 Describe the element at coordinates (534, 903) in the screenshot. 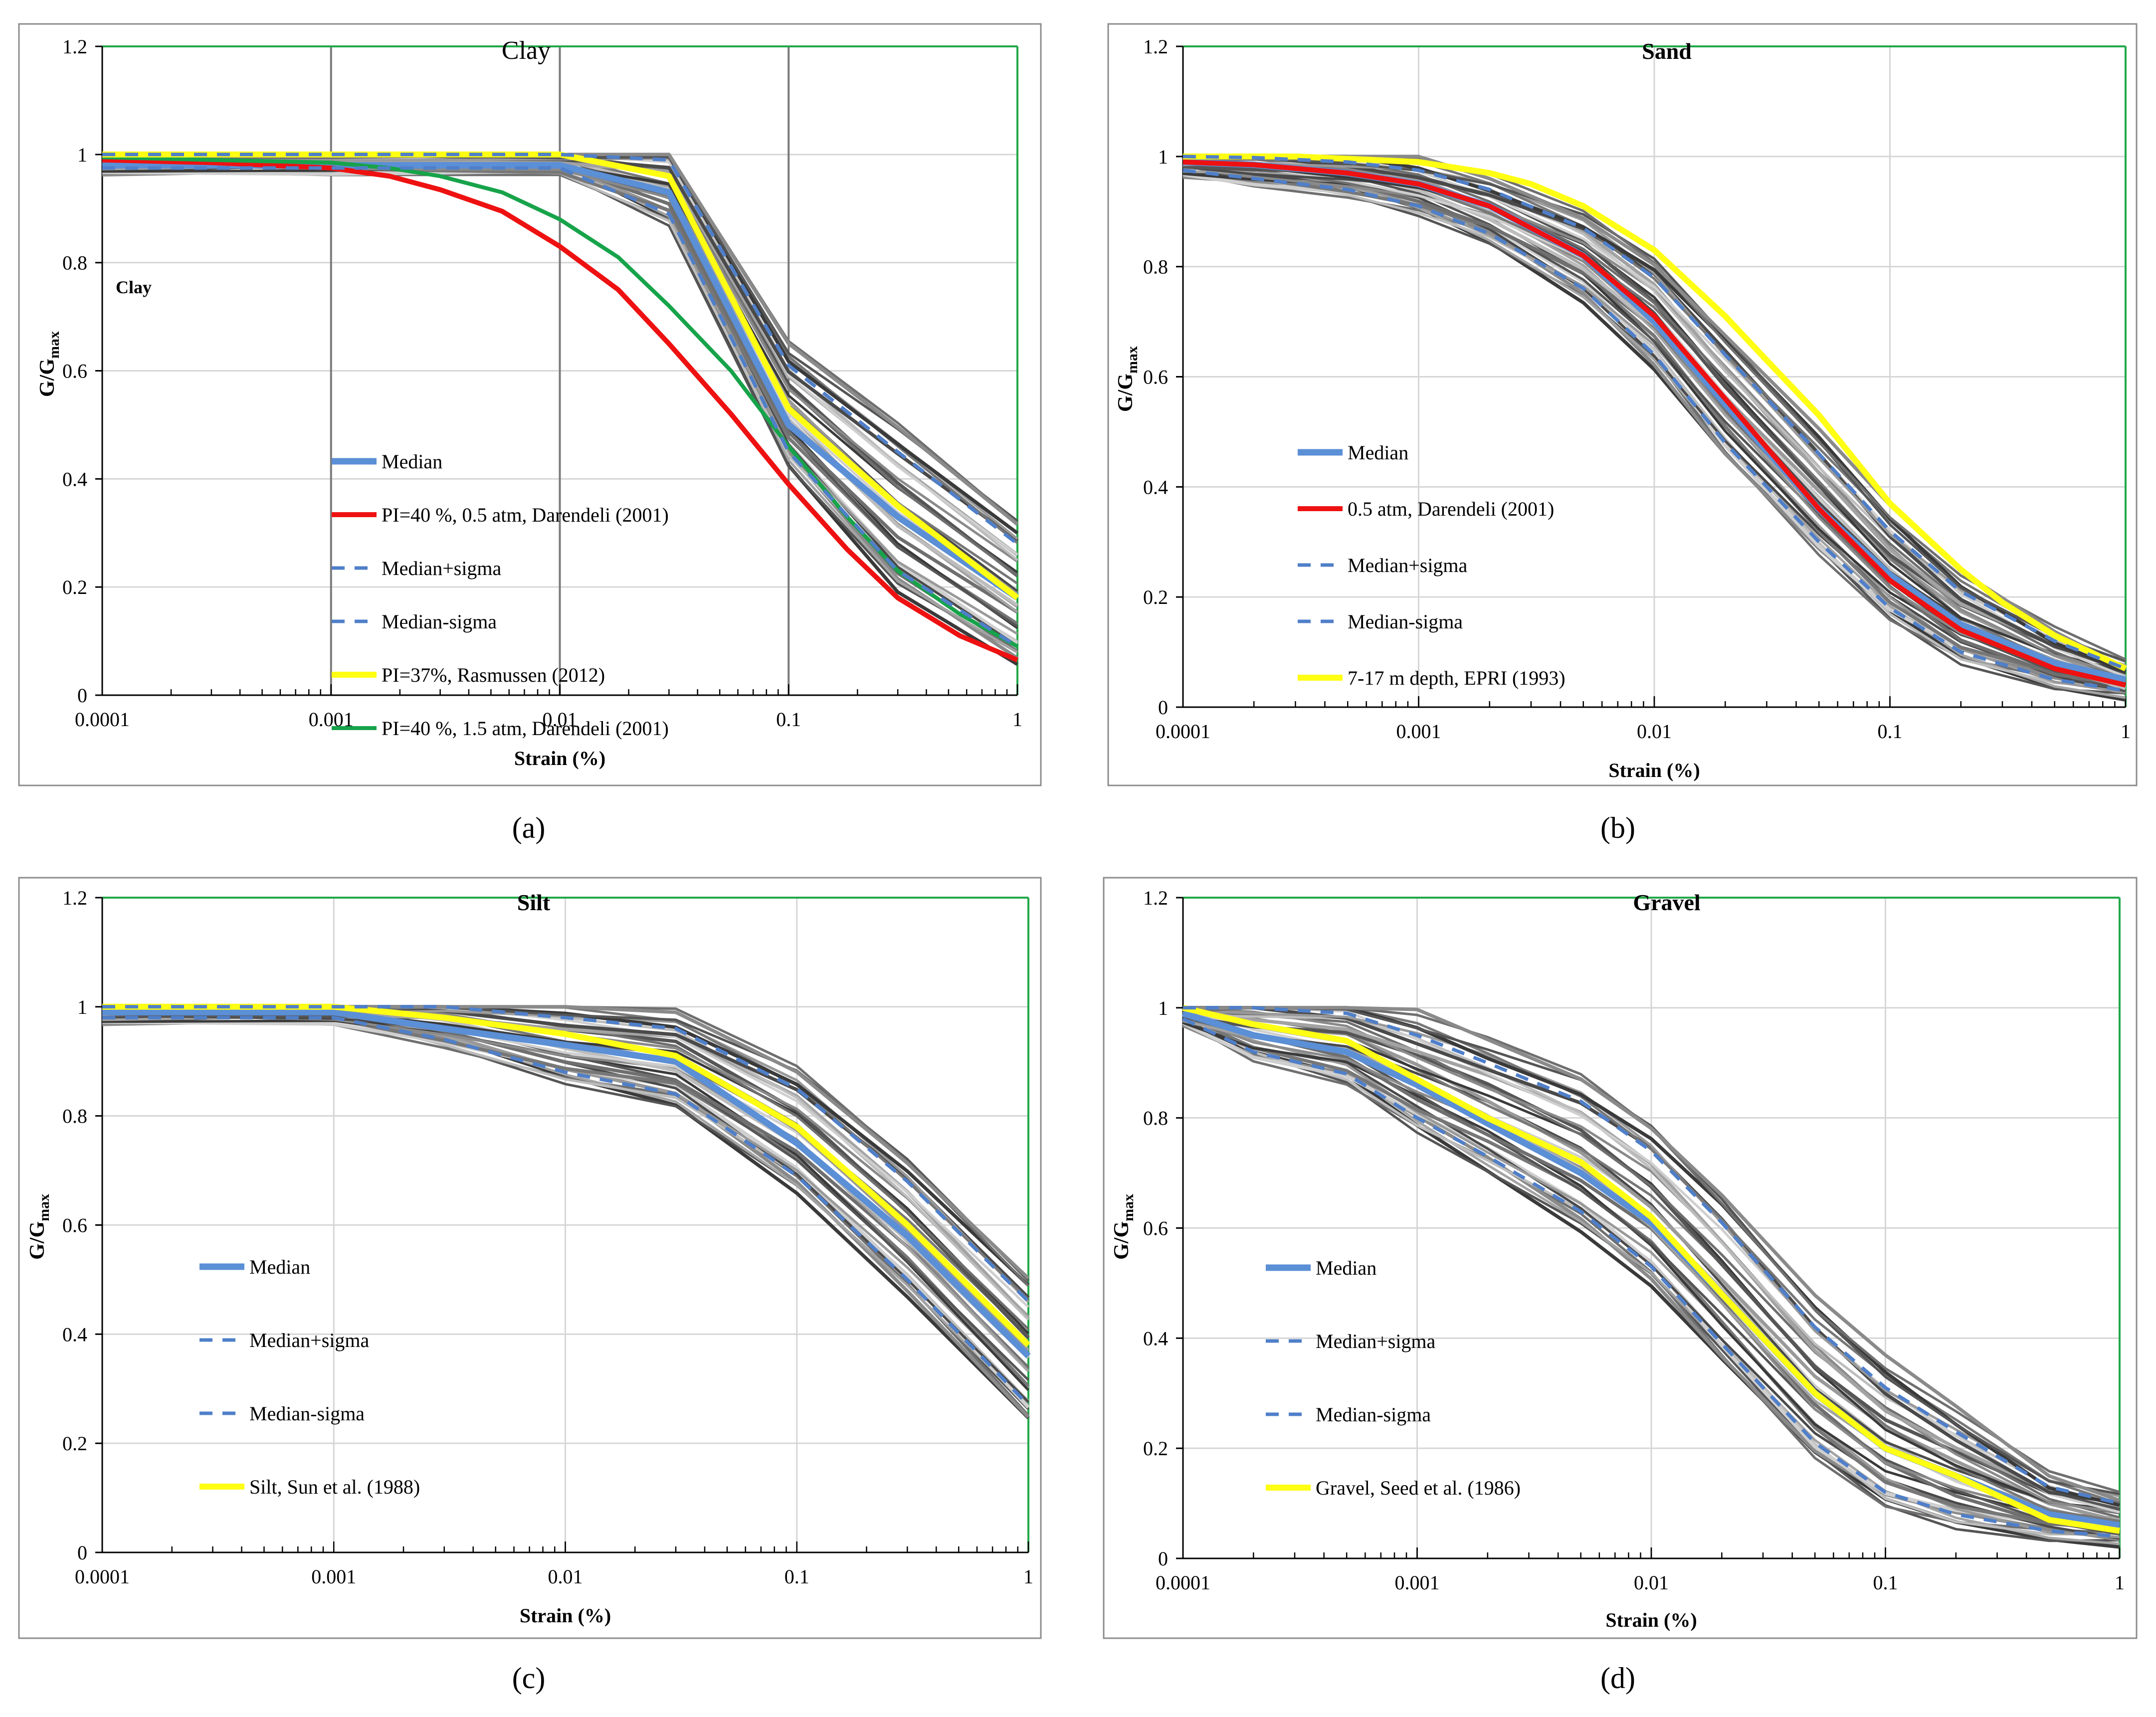

I see `chart-title: Silt` at that location.